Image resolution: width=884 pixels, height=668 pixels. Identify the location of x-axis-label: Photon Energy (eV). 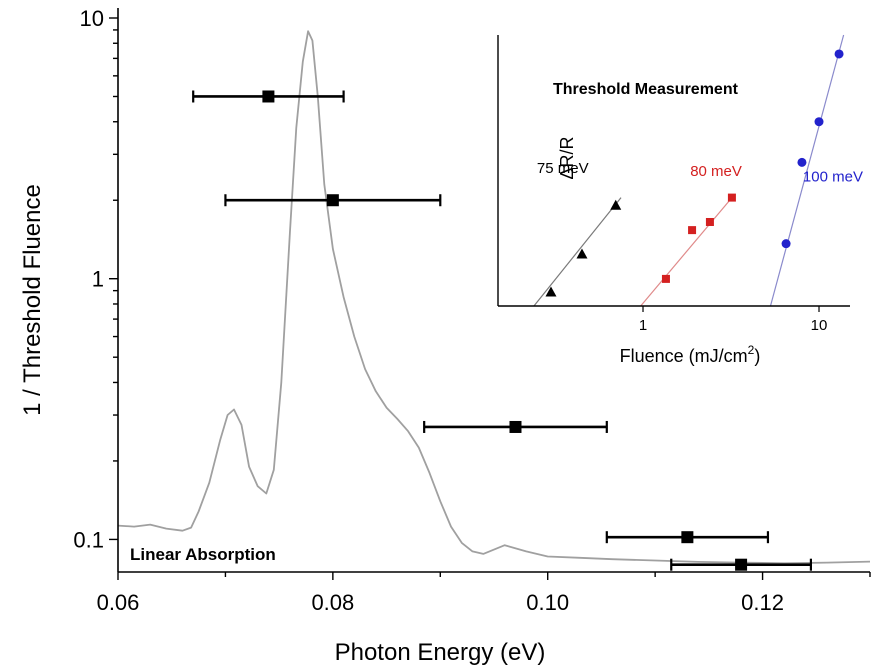
(440, 652).